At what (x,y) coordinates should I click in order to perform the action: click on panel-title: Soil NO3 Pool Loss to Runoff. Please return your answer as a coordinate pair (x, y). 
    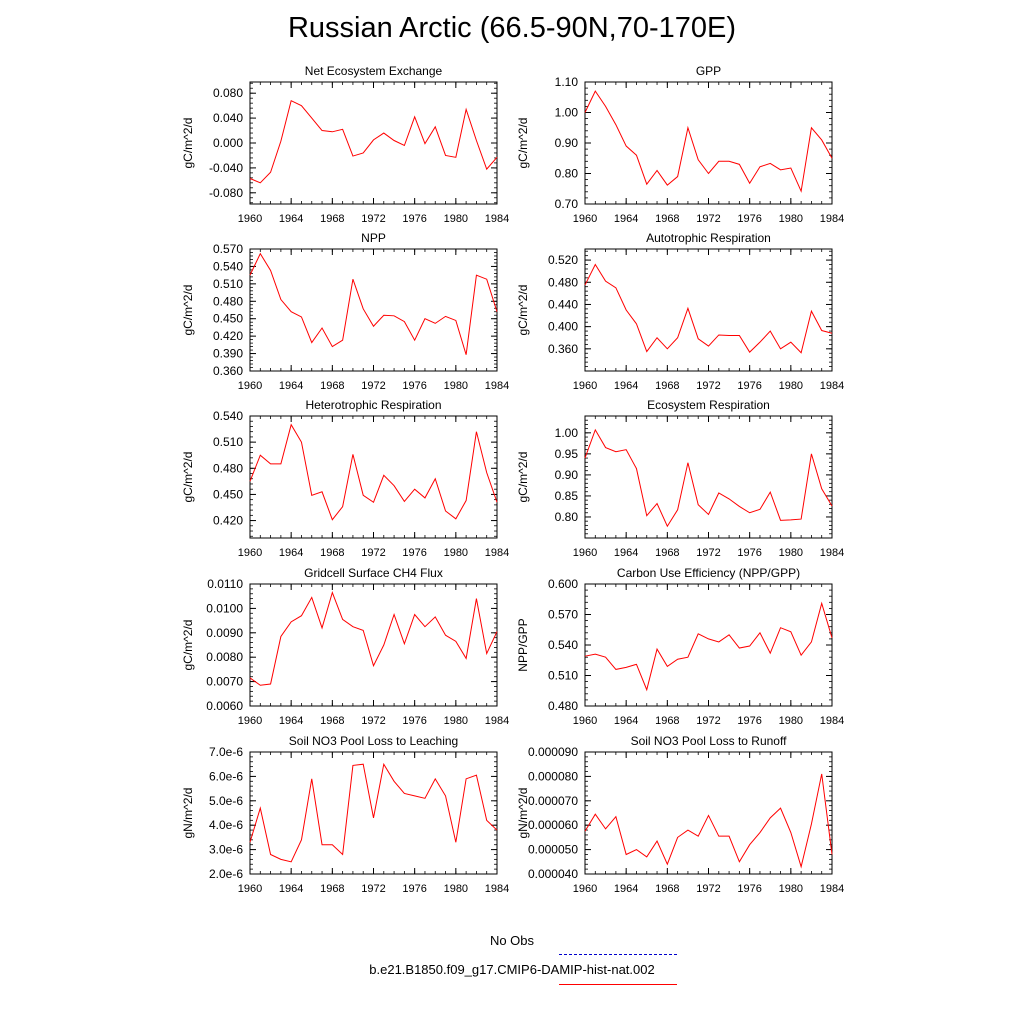
    Looking at the image, I should click on (709, 741).